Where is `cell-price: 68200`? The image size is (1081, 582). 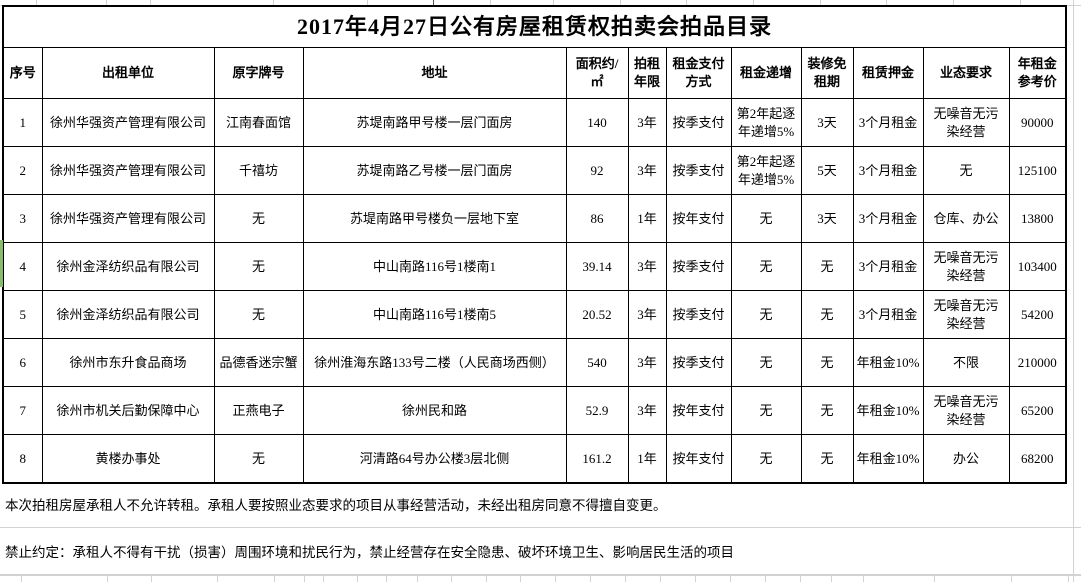 cell-price: 68200 is located at coordinates (1037, 459).